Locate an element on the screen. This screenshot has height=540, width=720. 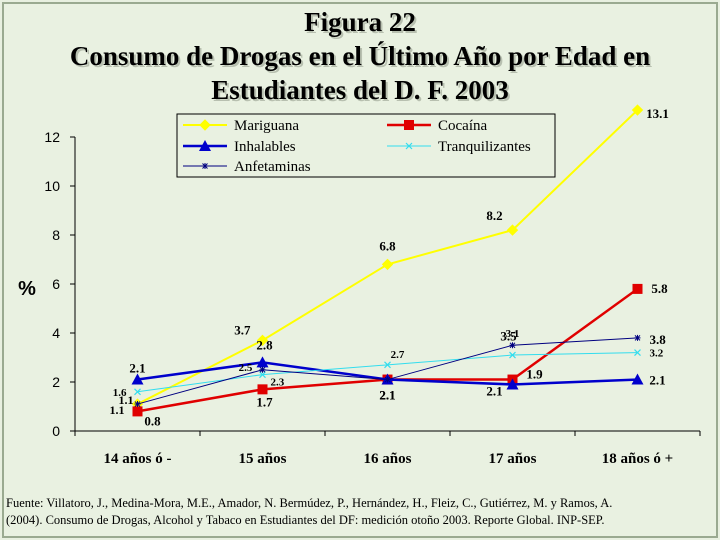
data-label: 5.8 is located at coordinates (659, 288).